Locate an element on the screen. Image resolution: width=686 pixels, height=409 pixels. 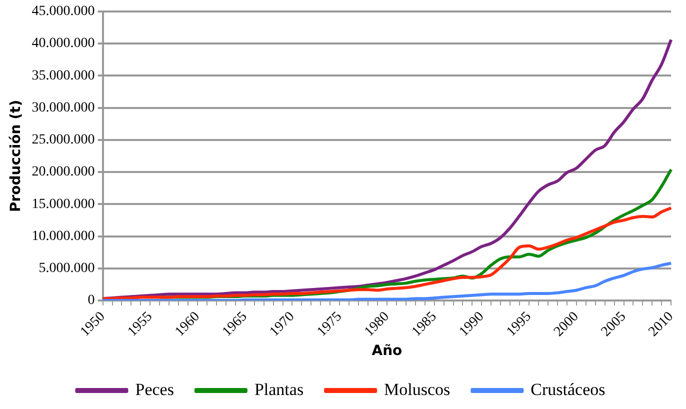
legend-label: Crustáceos is located at coordinates (568, 389).